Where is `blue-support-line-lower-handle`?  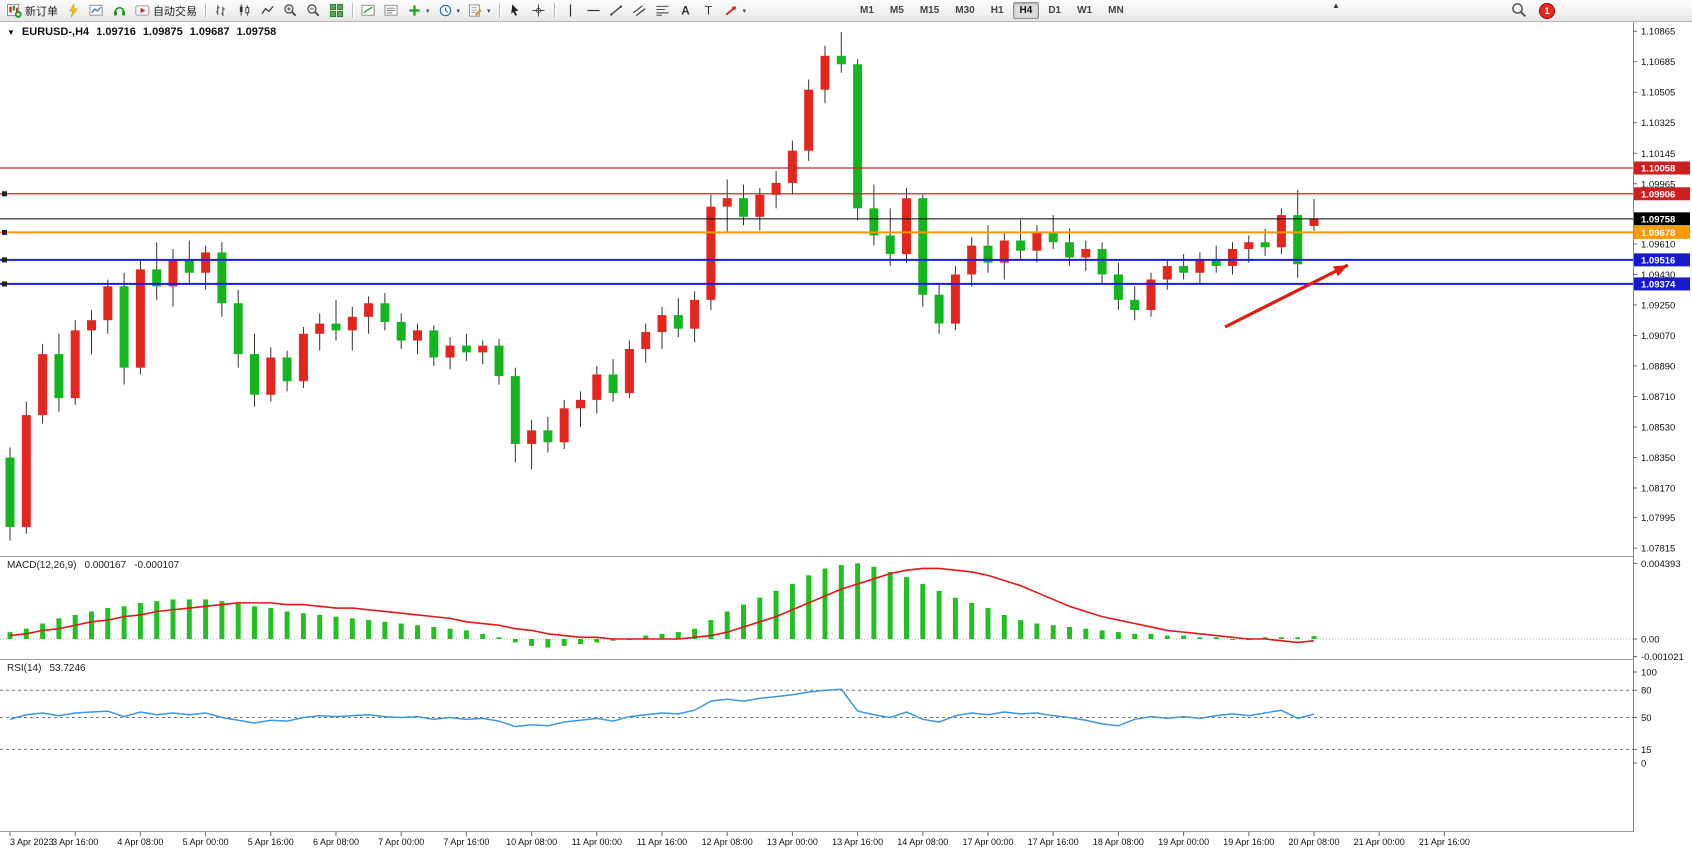
blue-support-line-lower-handle is located at coordinates (4, 284).